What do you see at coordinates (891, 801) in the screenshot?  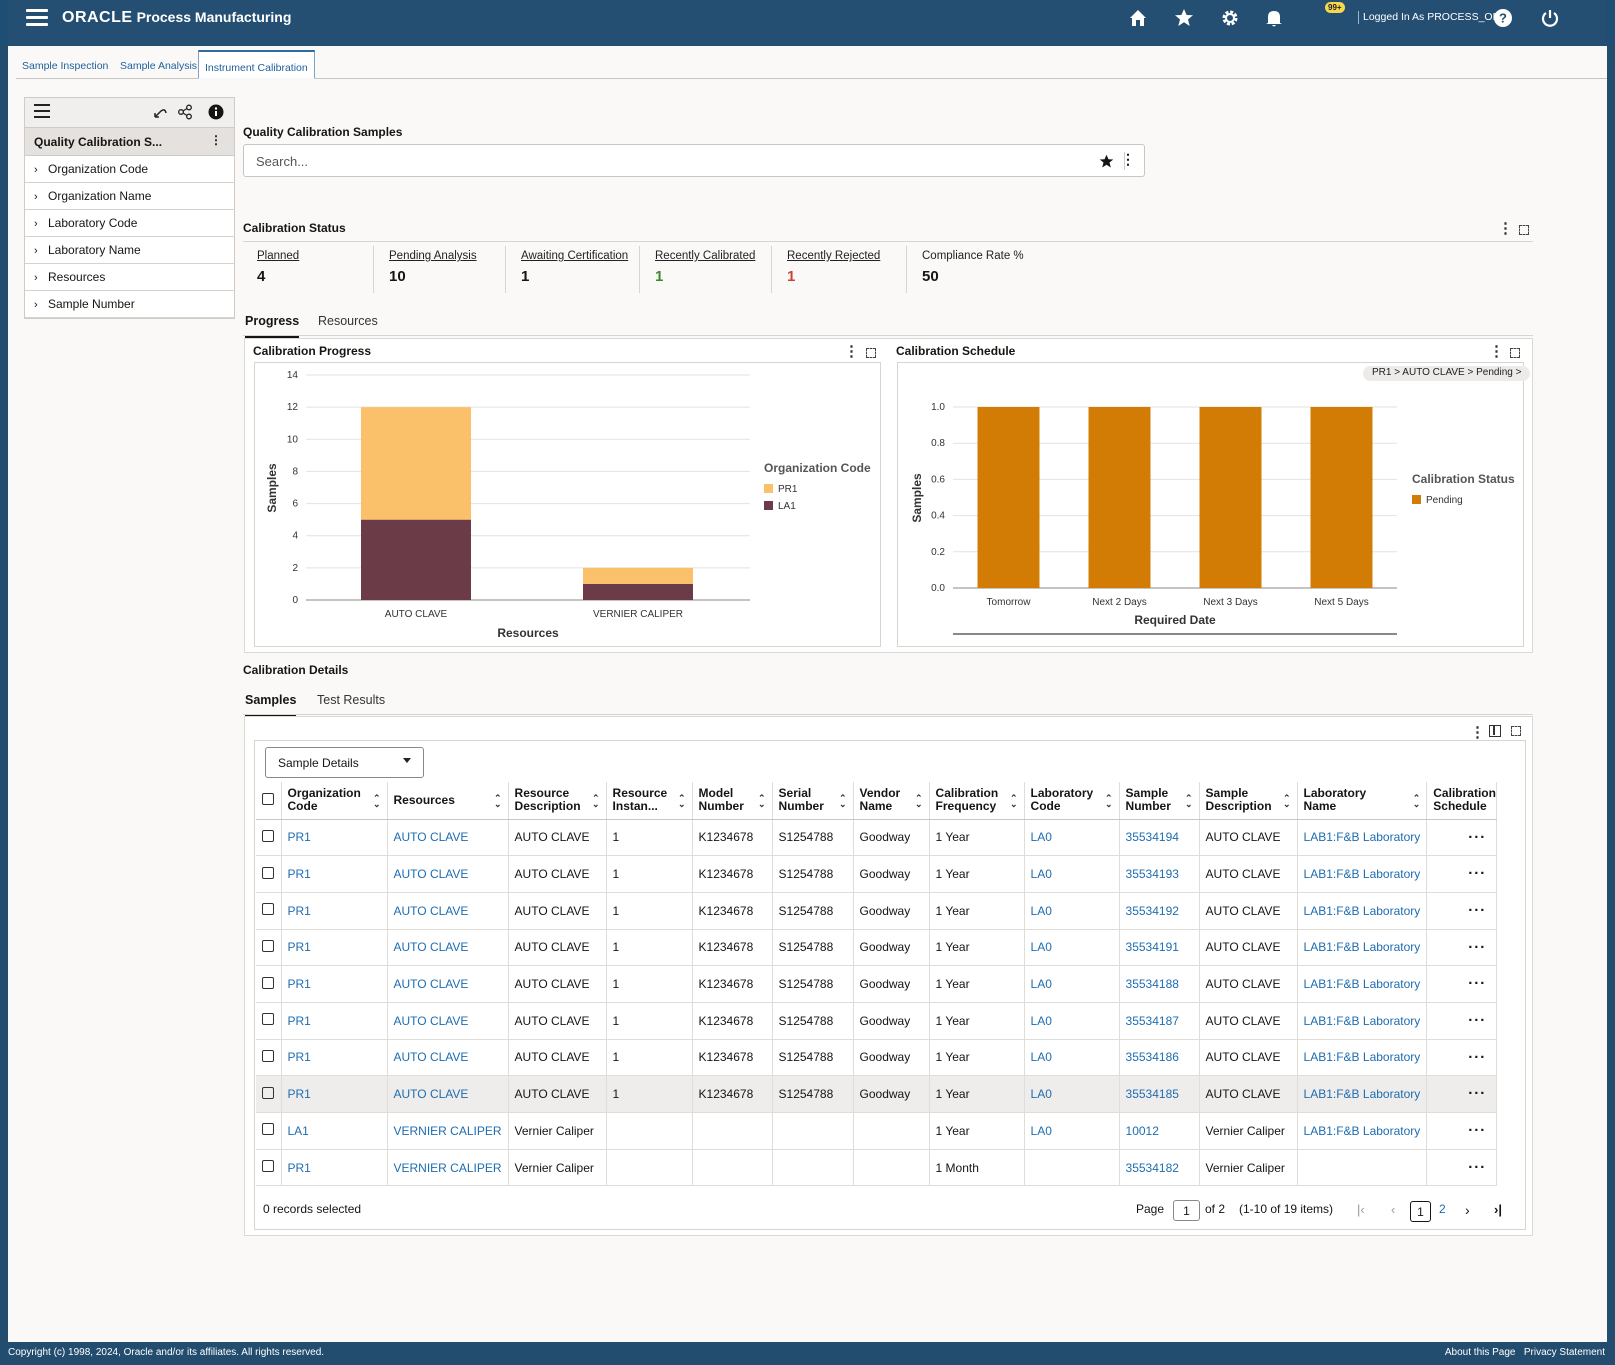 I see `column-header-vendor-name: Vendor Name ⌃ ⌄` at bounding box center [891, 801].